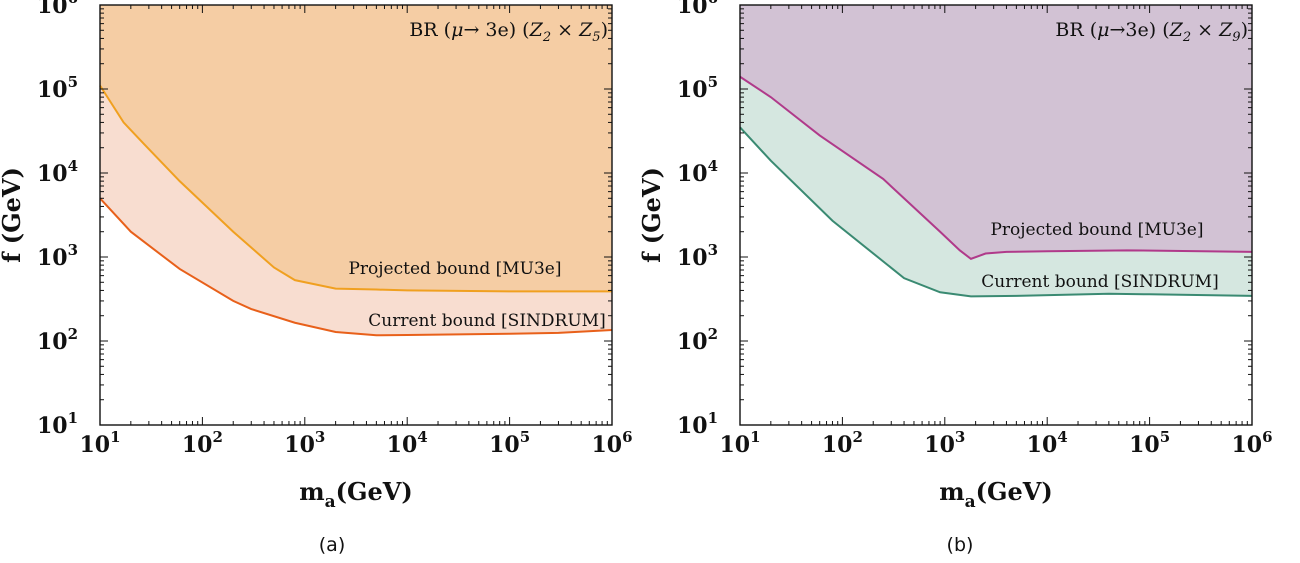  I want to click on panel-title: BR (μ→ 3e) (Z2 × Z5), so click(508, 32).